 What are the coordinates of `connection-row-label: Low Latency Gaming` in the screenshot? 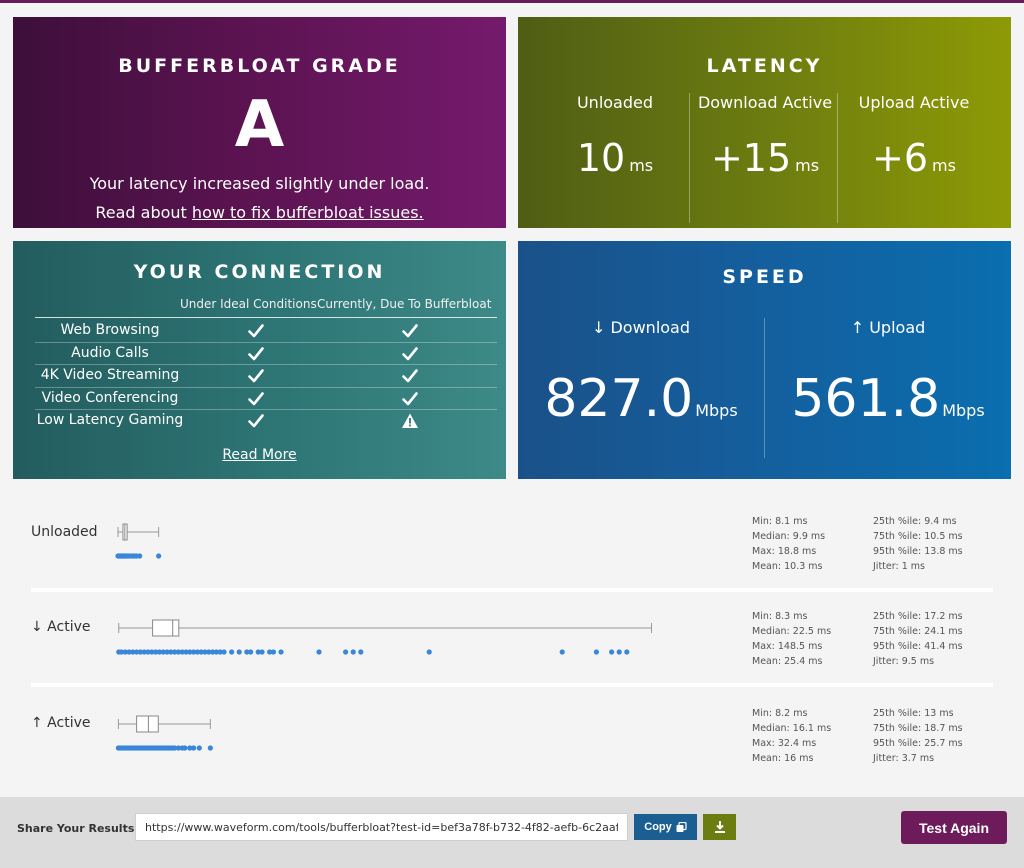 It's located at (110, 420).